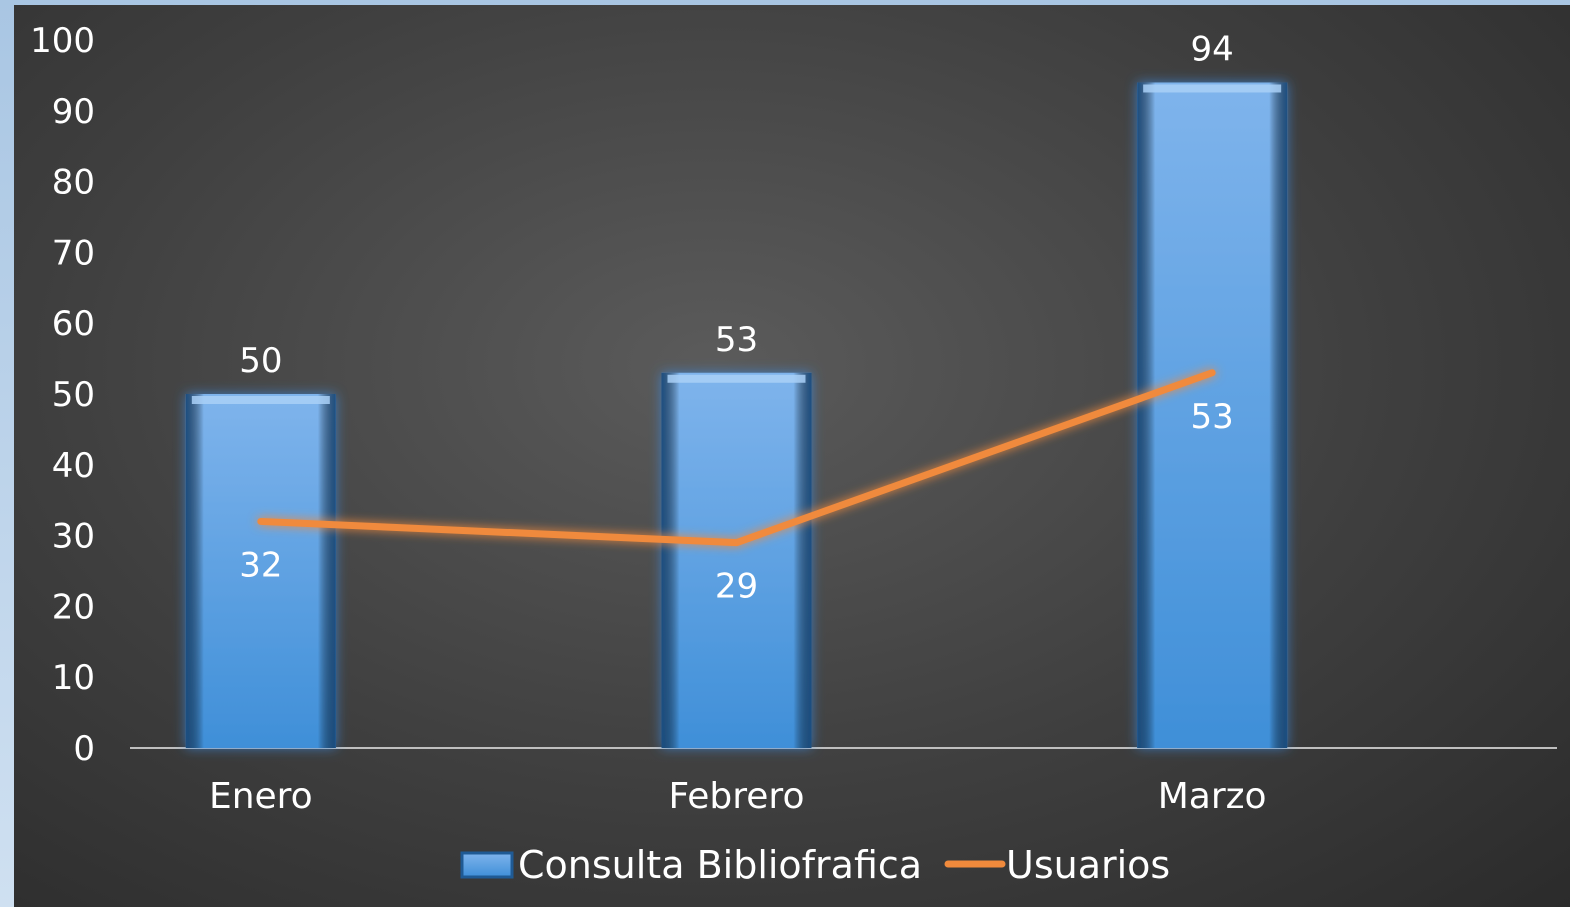 The height and width of the screenshot is (907, 1570). I want to click on bar-febrero, so click(736, 560).